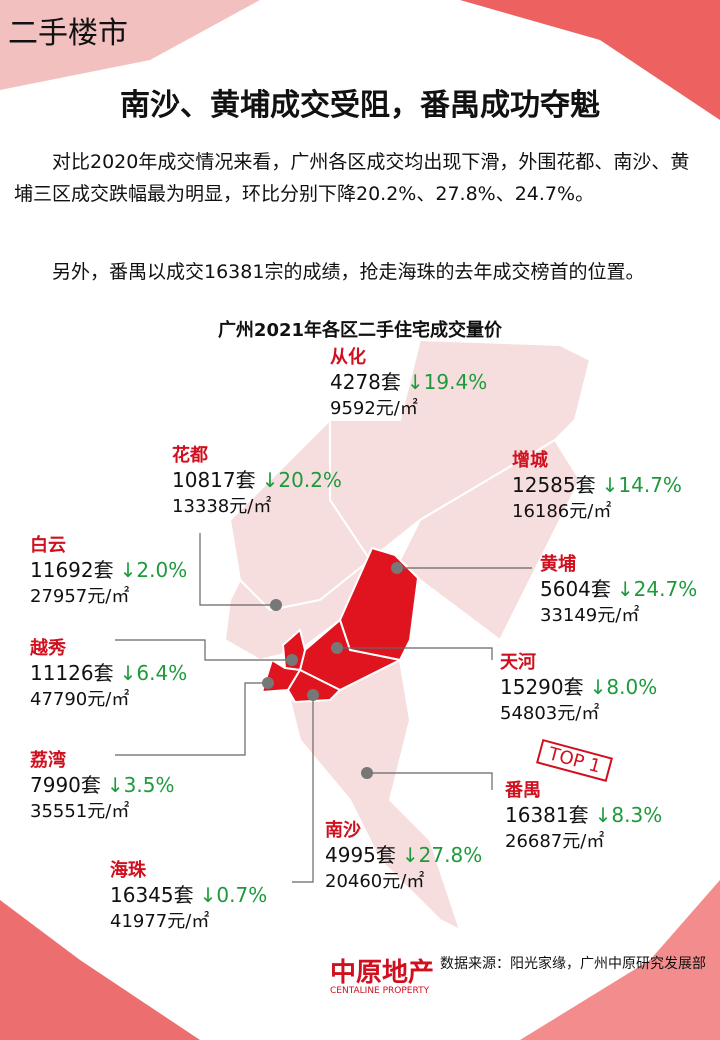 This screenshot has width=720, height=1040. I want to click on district-label: 越秀 11126套 ↓6.4% 47790元/㎡, so click(108, 674).